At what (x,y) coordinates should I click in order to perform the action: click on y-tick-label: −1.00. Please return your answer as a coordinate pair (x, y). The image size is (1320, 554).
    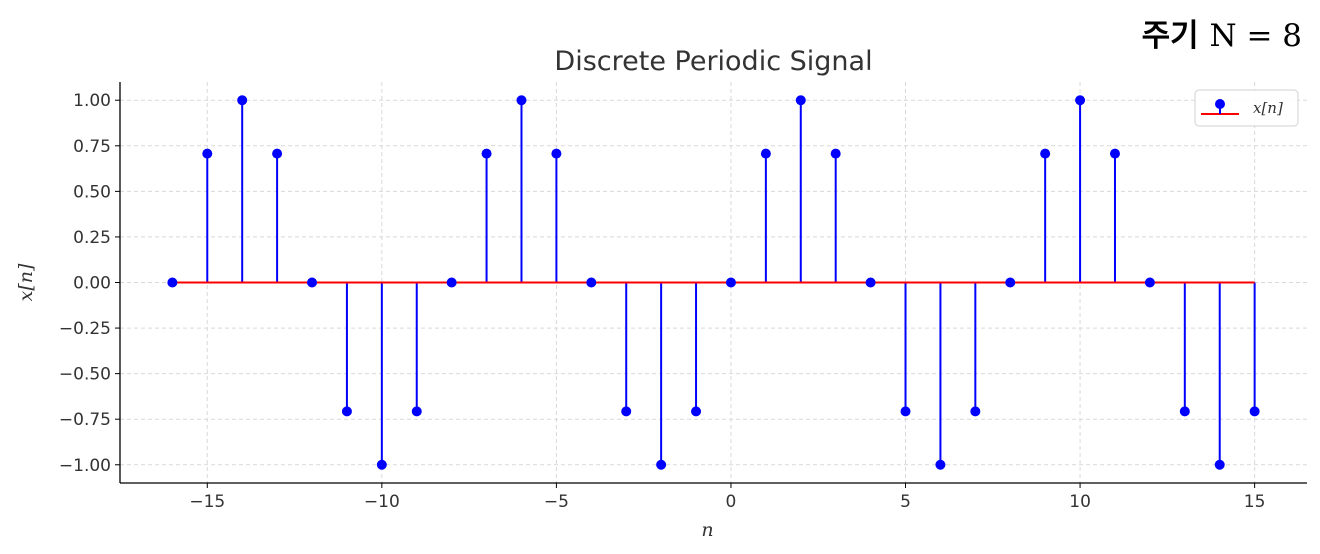
    Looking at the image, I should click on (85, 466).